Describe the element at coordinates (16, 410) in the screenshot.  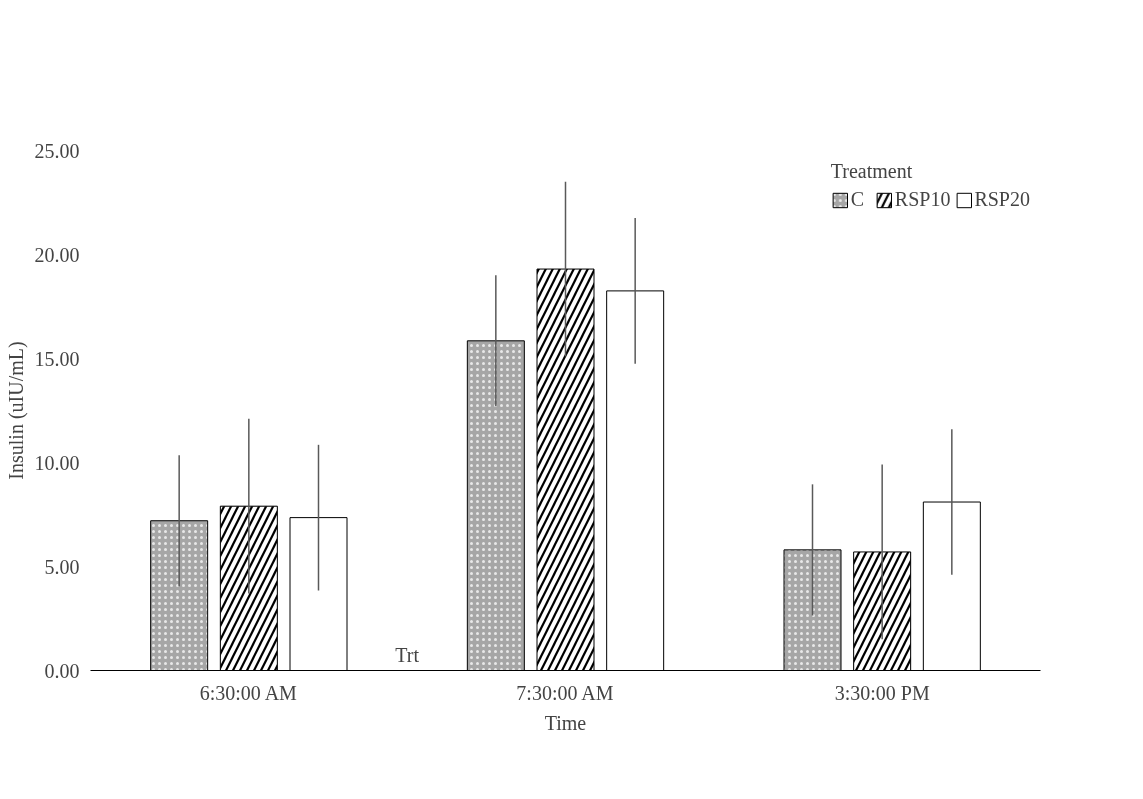
I see `y-axis-title: Insulin (uIU/mL)` at that location.